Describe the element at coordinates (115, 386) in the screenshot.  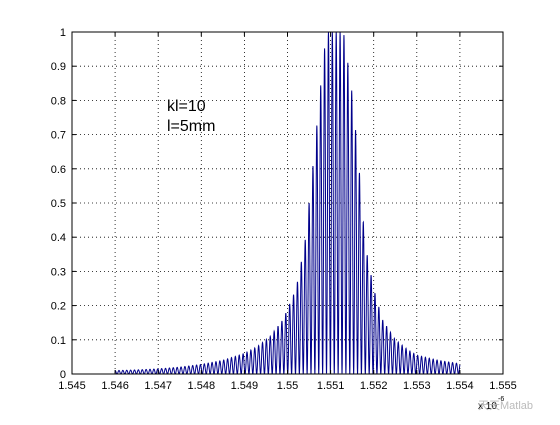
I see `x-tick-label: 1.546` at that location.